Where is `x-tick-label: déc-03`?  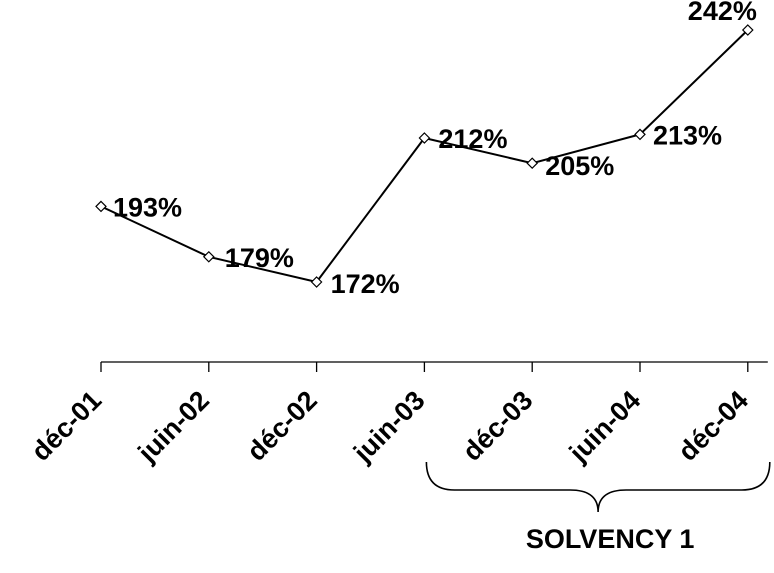
x-tick-label: déc-03 is located at coordinates (498, 426).